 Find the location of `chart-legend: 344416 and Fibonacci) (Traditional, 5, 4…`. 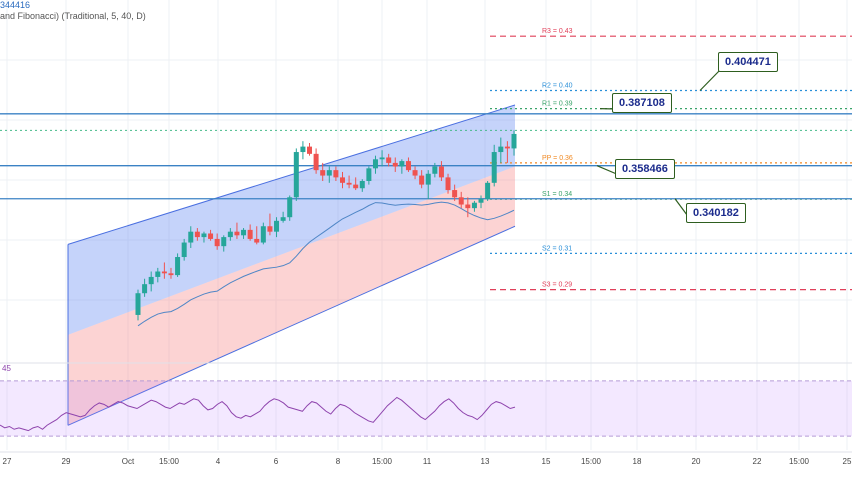

chart-legend: 344416 and Fibonacci) (Traditional, 5, 4… is located at coordinates (73, 11).